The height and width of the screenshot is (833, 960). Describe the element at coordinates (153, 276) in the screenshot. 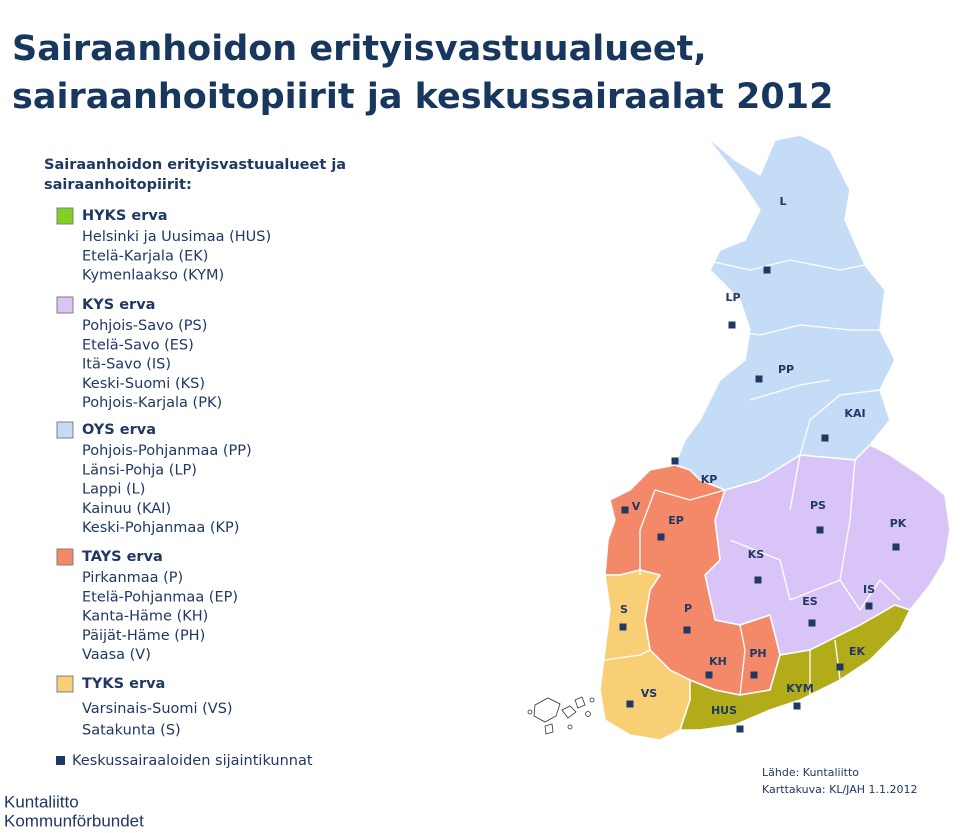

I see `legend-item: Kymenlaakso (KYM)` at that location.